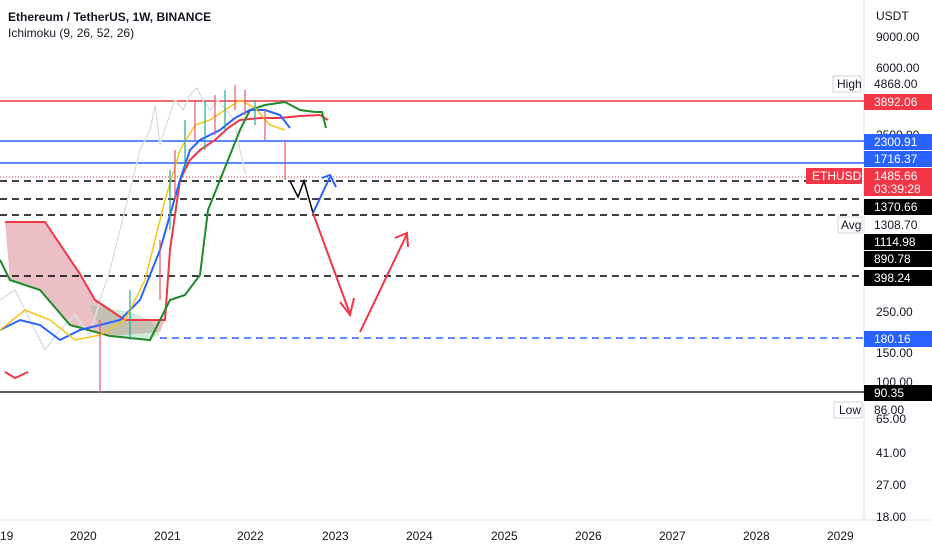 The width and height of the screenshot is (932, 555). I want to click on price-tick-41: 41.00, so click(891, 453).